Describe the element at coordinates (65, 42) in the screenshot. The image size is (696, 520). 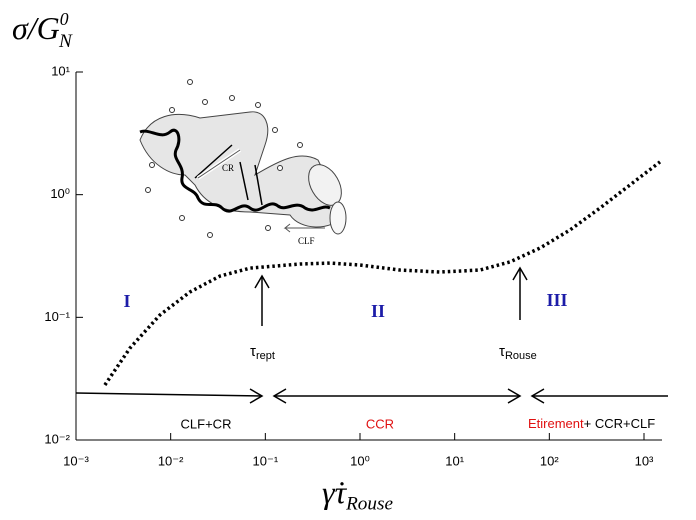
I see `y-axis-label-sub: N` at that location.